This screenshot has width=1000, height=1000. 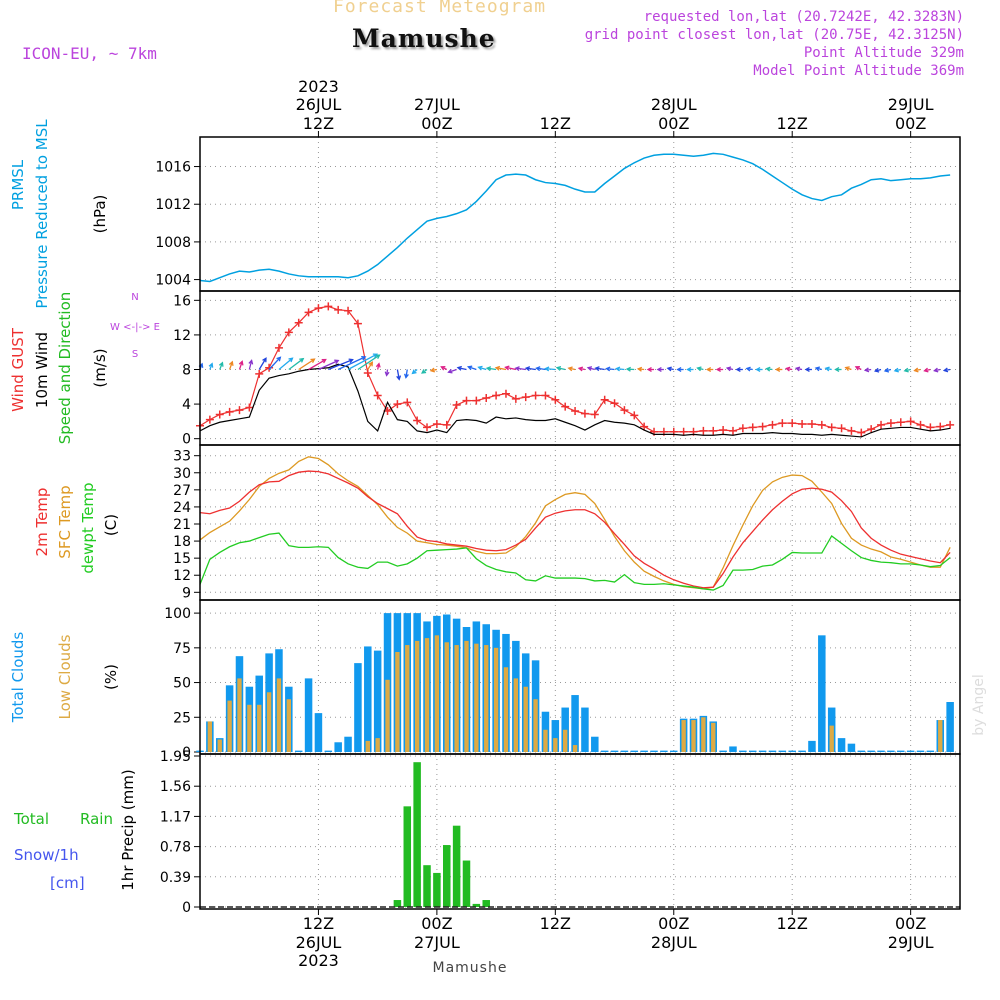 What do you see at coordinates (175, 757) in the screenshot?
I see `y-tick-label: 1.95` at bounding box center [175, 757].